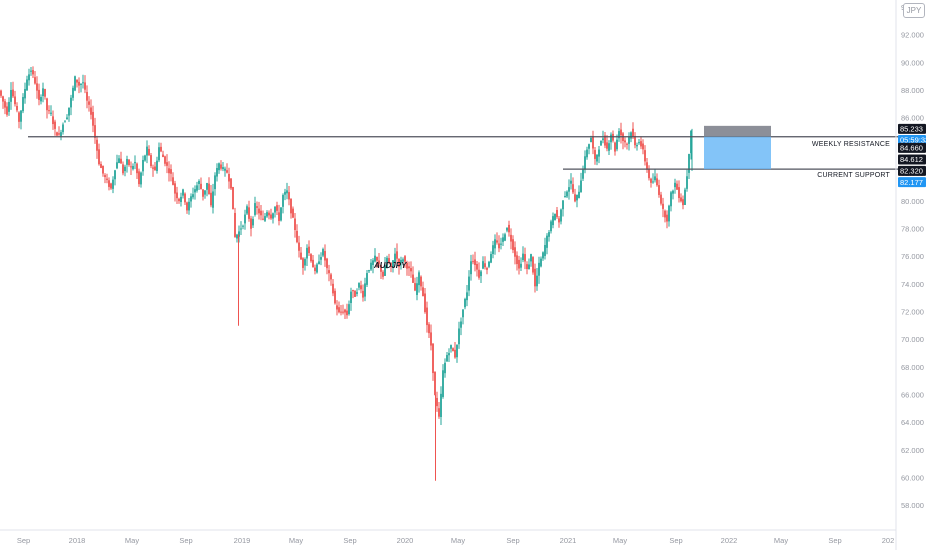  What do you see at coordinates (912, 182) in the screenshot?
I see `price-tag: 82.177` at bounding box center [912, 182].